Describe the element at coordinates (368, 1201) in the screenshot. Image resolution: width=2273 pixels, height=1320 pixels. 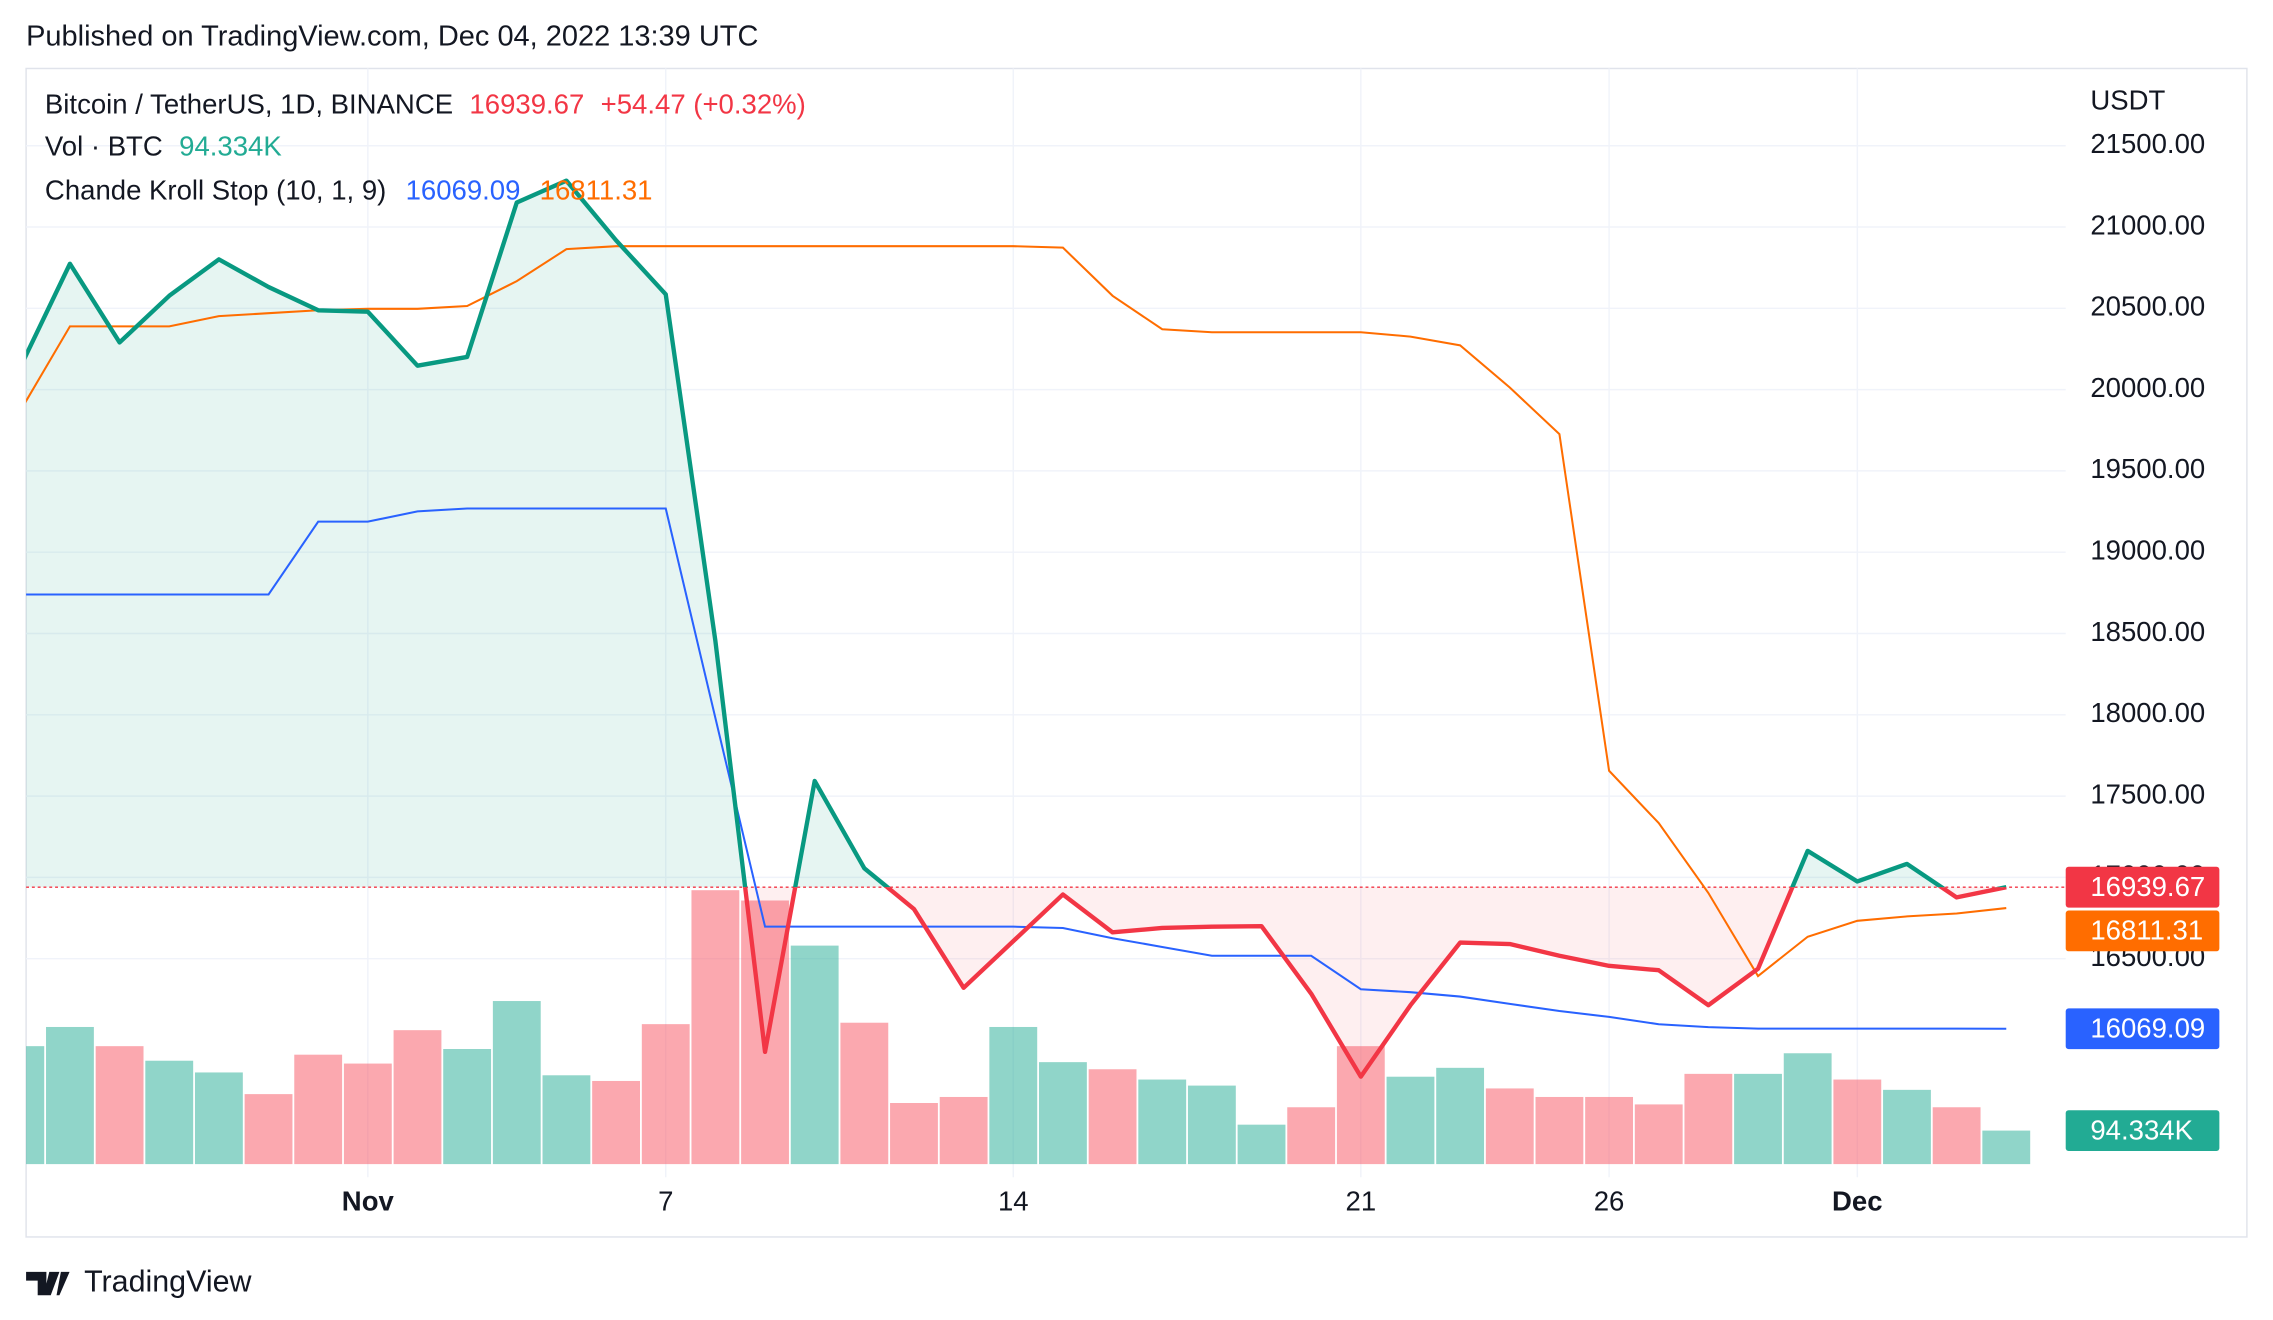
I see `x-tick-label: Nov` at that location.